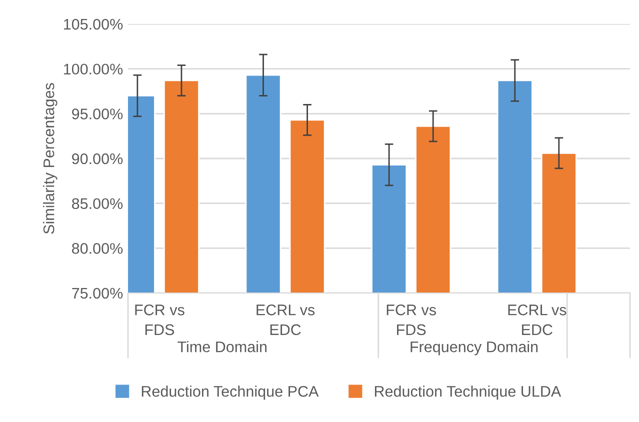 This screenshot has height=422, width=639. I want to click on text: Frequency Domain, so click(474, 348).